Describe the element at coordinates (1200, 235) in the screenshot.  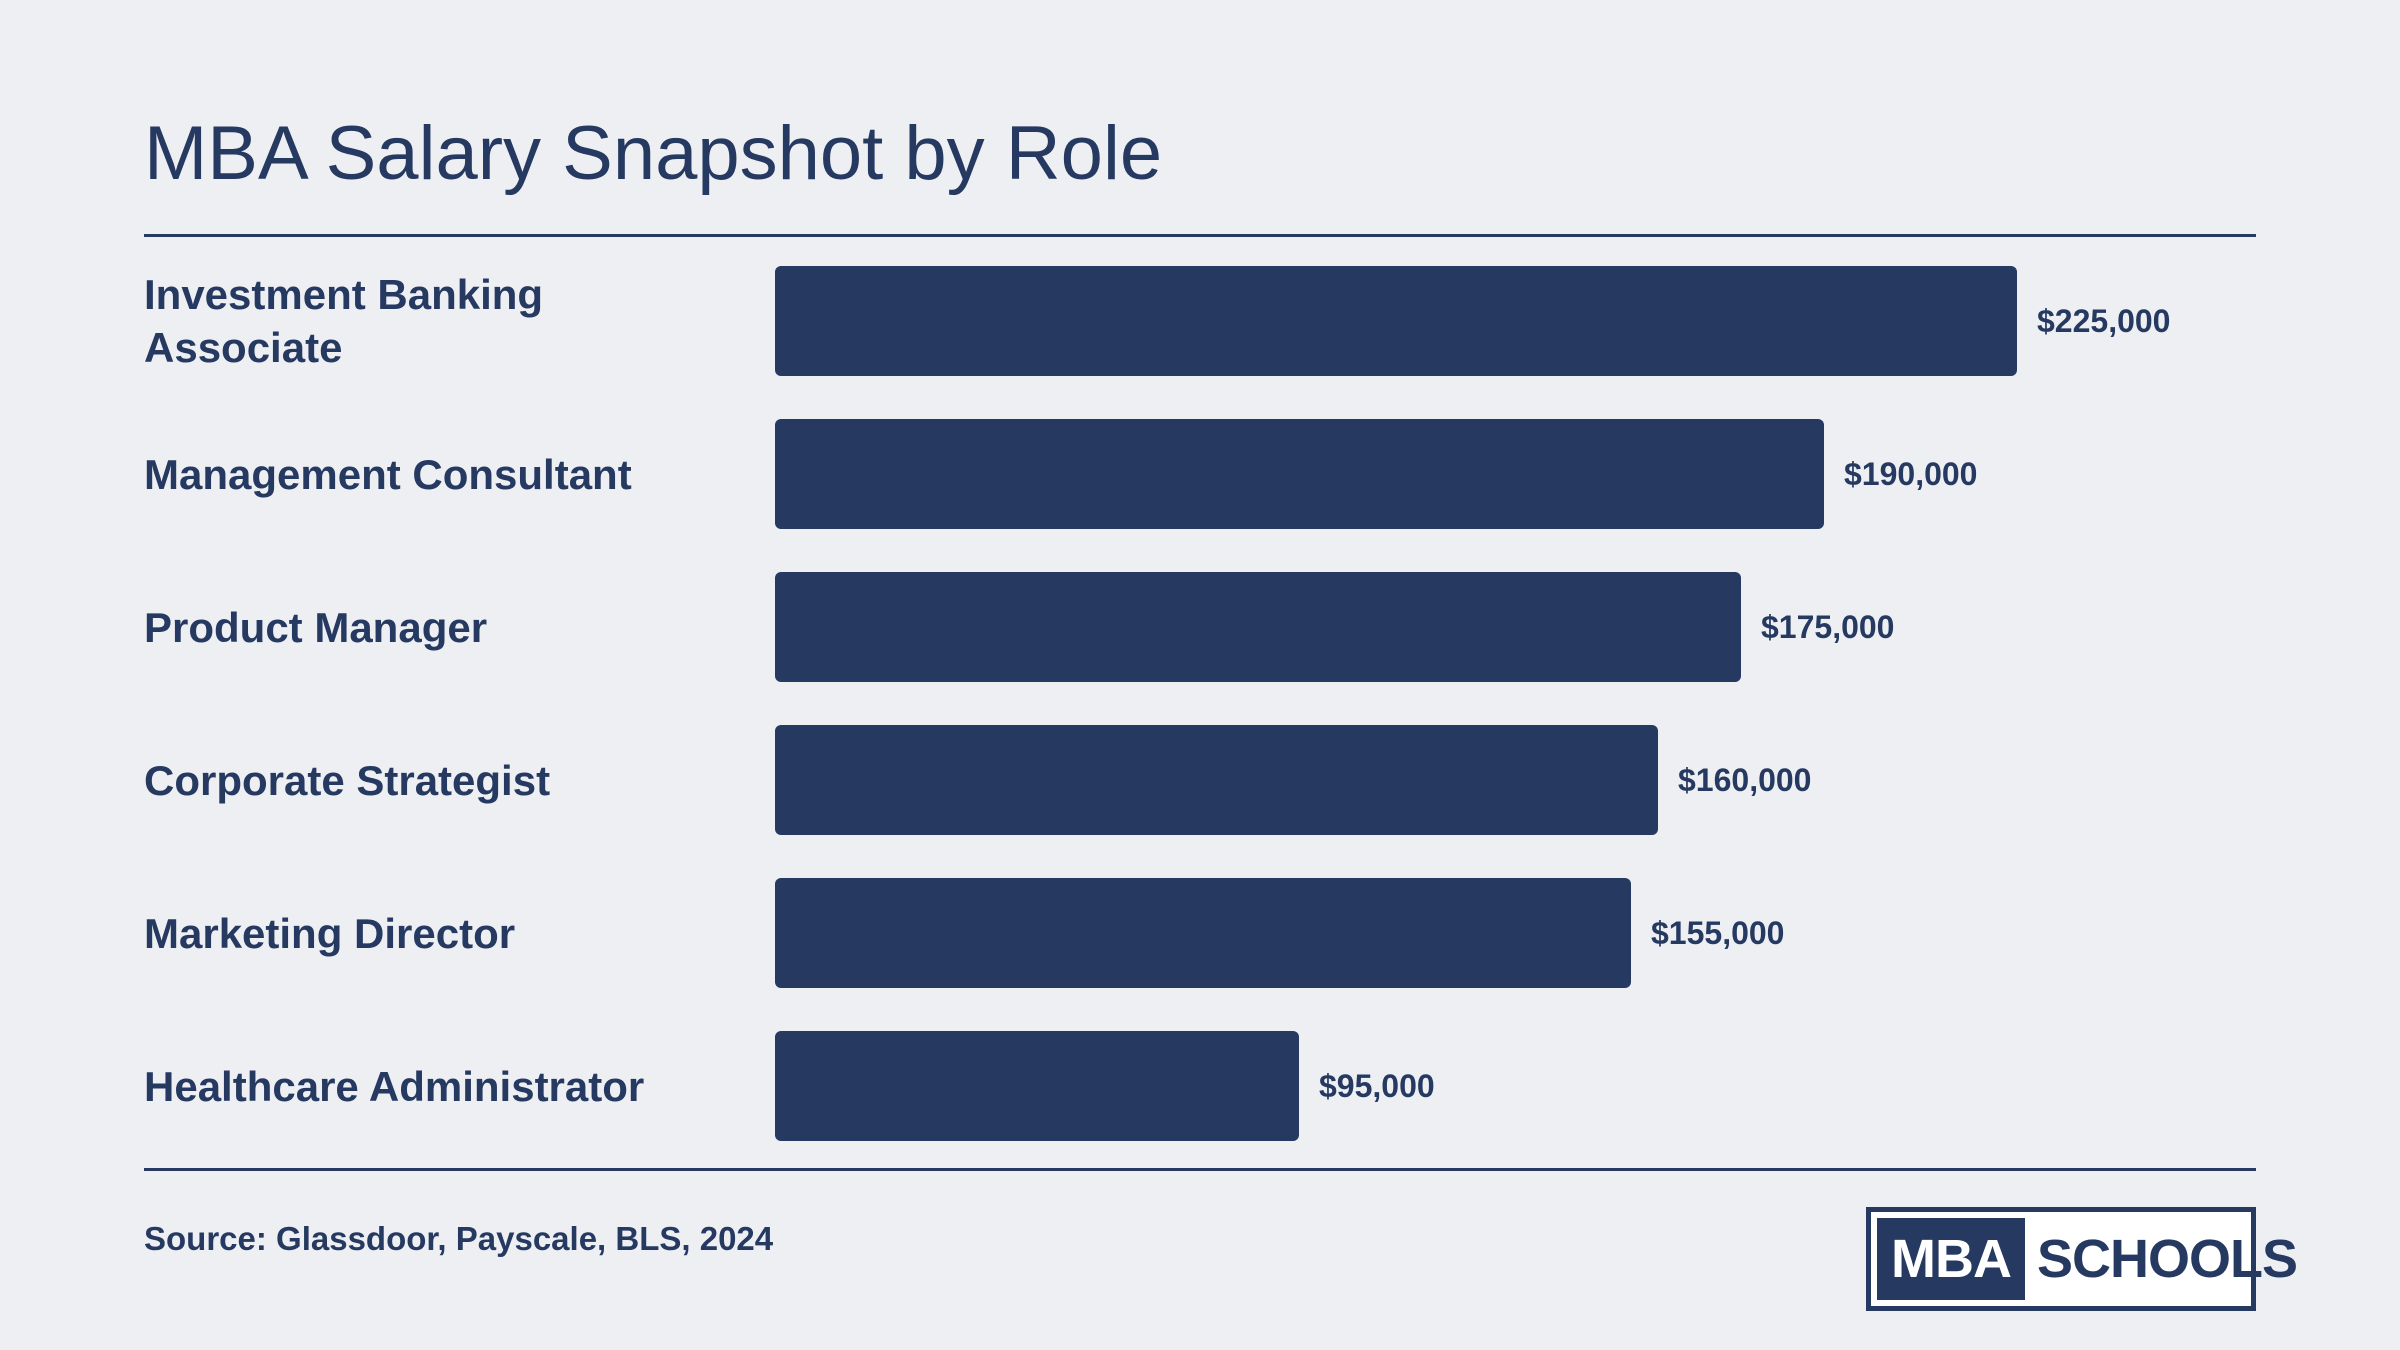
I see `top-divider` at that location.